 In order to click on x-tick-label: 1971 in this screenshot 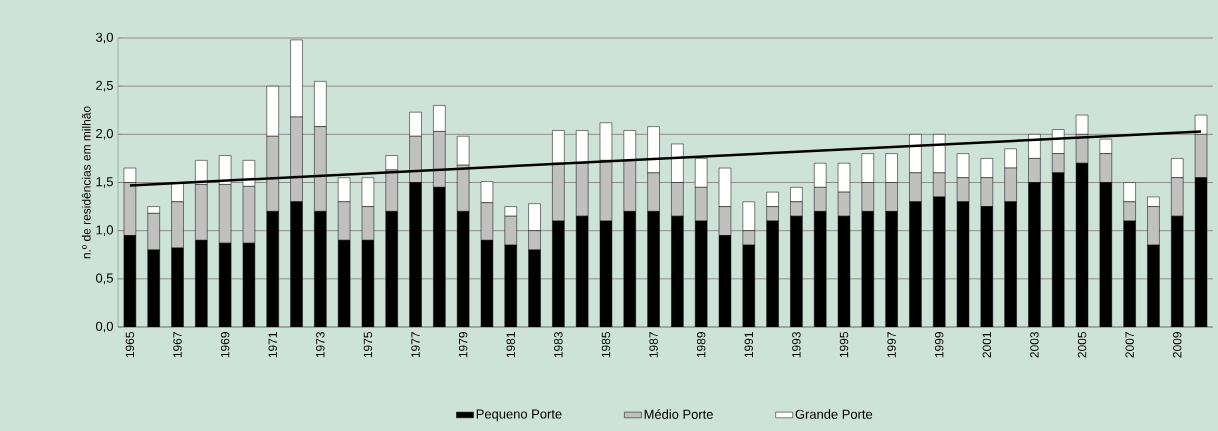, I will do `click(272, 345)`.